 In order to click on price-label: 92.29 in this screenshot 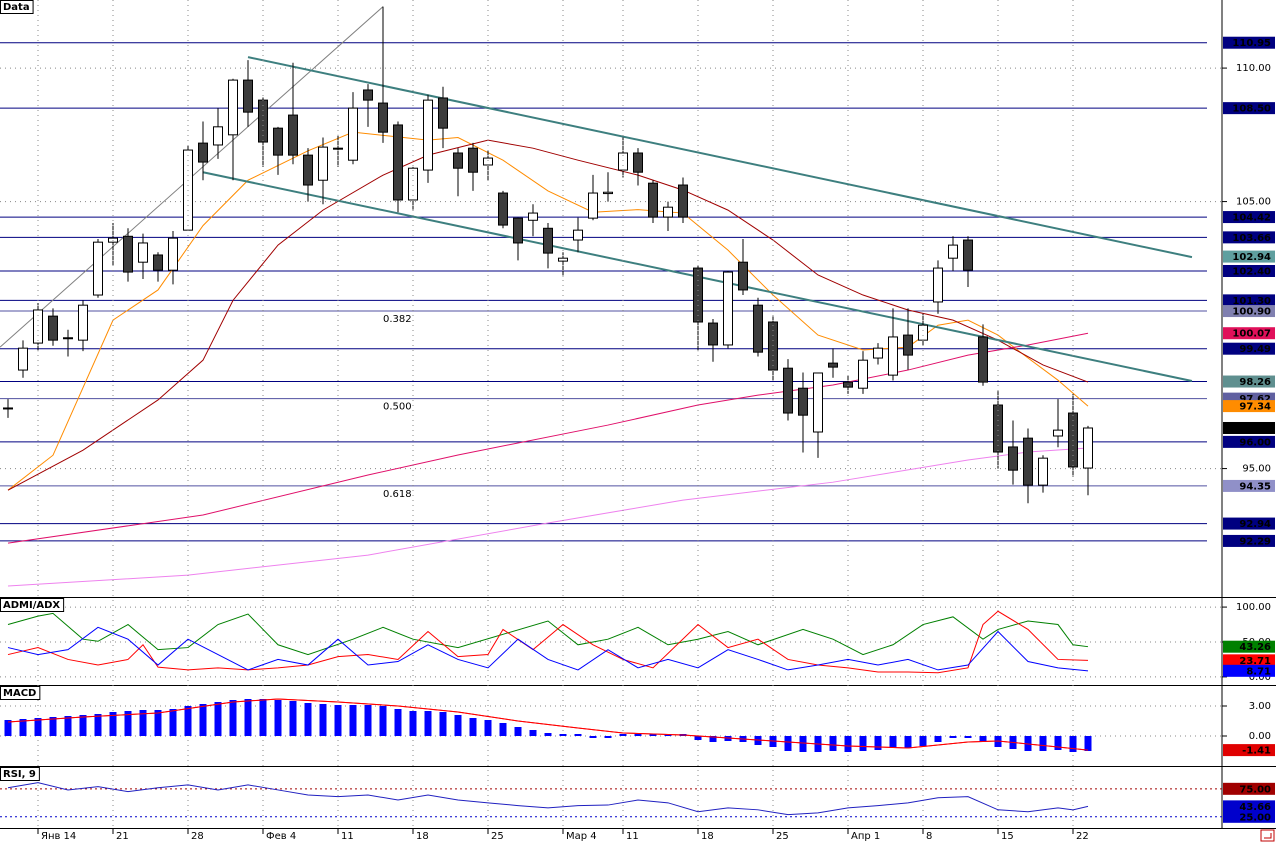, I will do `click(1255, 541)`.